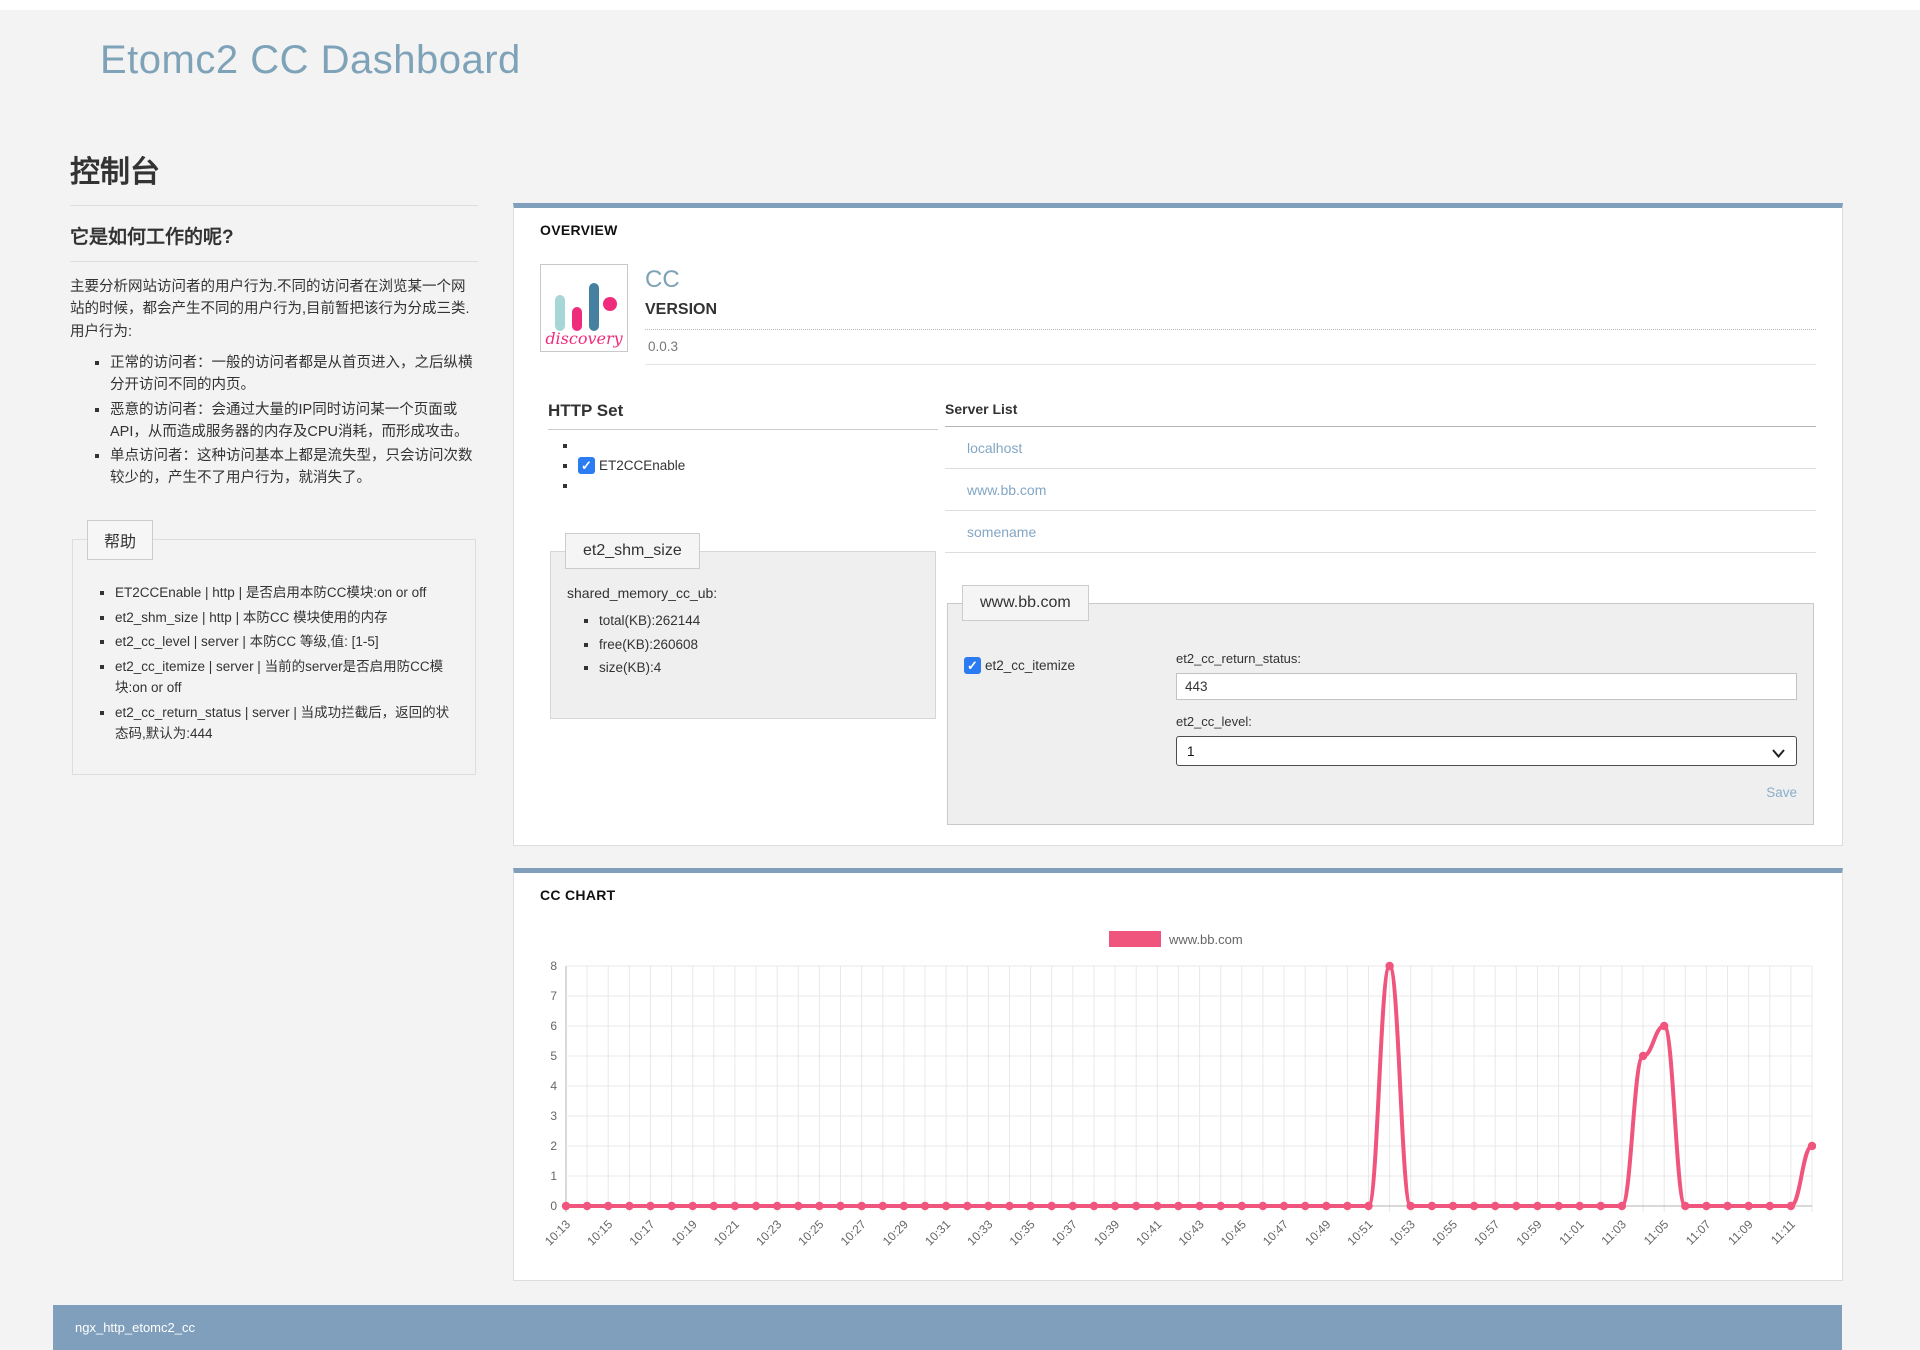  I want to click on x-tick-label: 10:33, so click(979, 1232).